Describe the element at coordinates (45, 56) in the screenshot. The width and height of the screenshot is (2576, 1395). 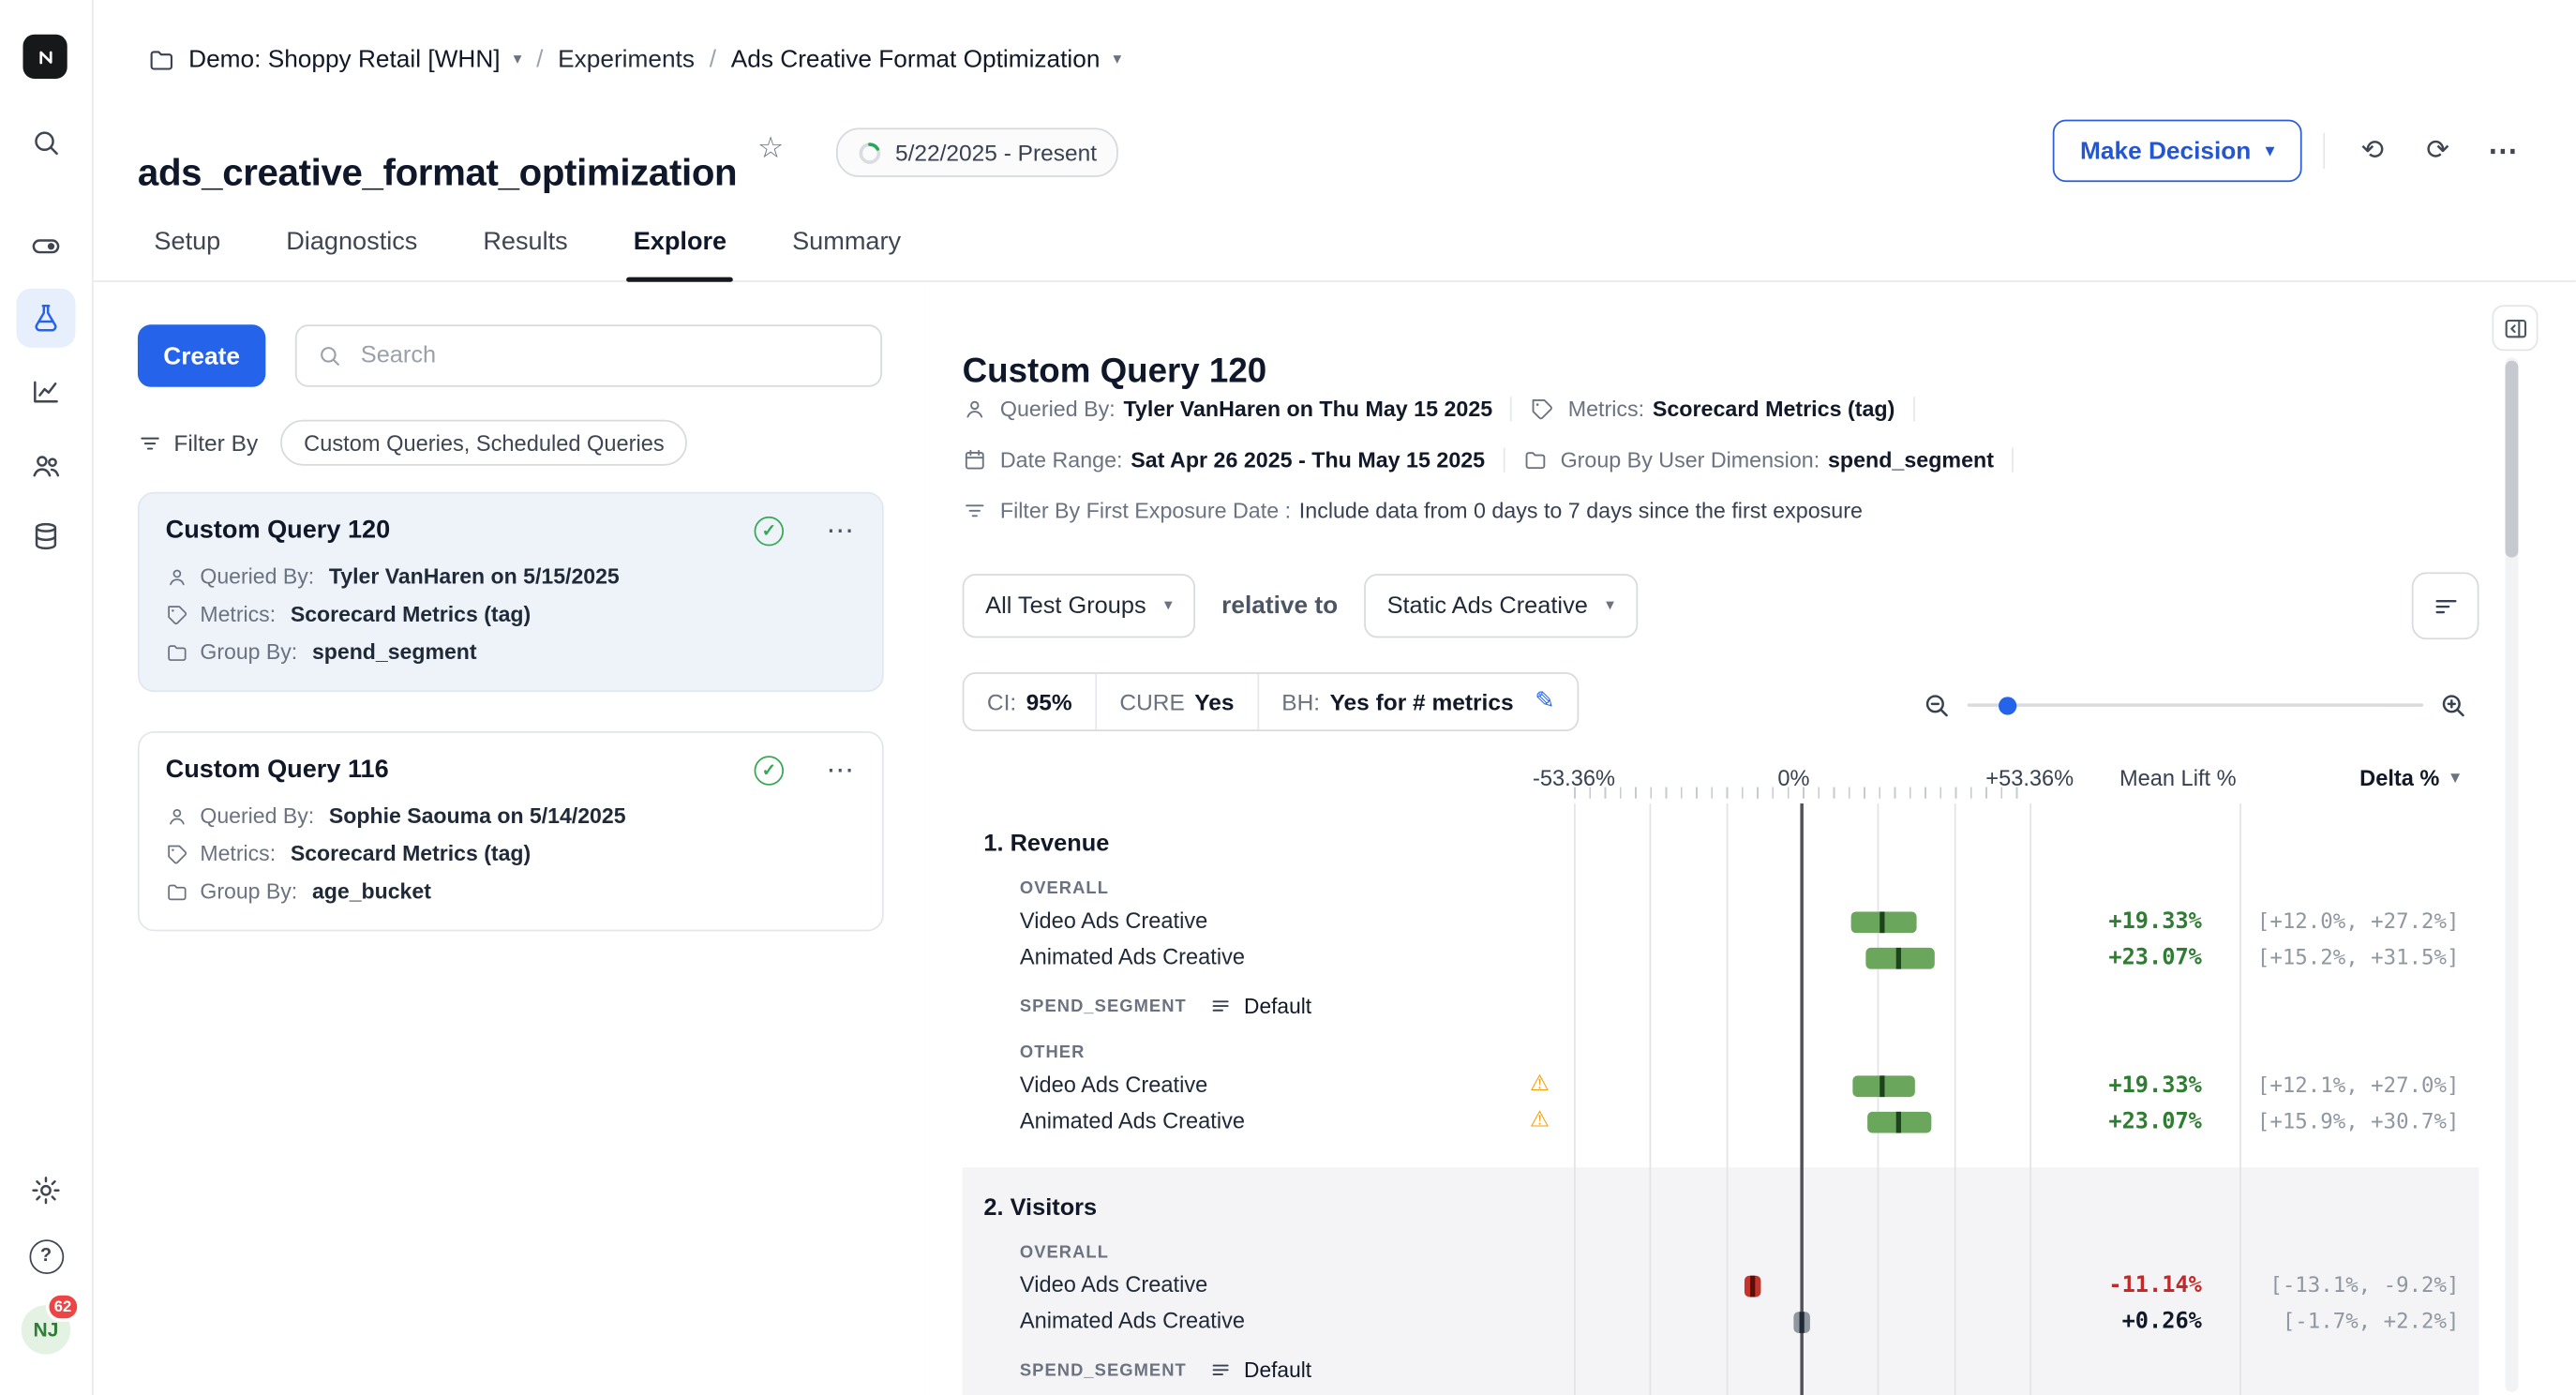
I see `app-logo` at that location.